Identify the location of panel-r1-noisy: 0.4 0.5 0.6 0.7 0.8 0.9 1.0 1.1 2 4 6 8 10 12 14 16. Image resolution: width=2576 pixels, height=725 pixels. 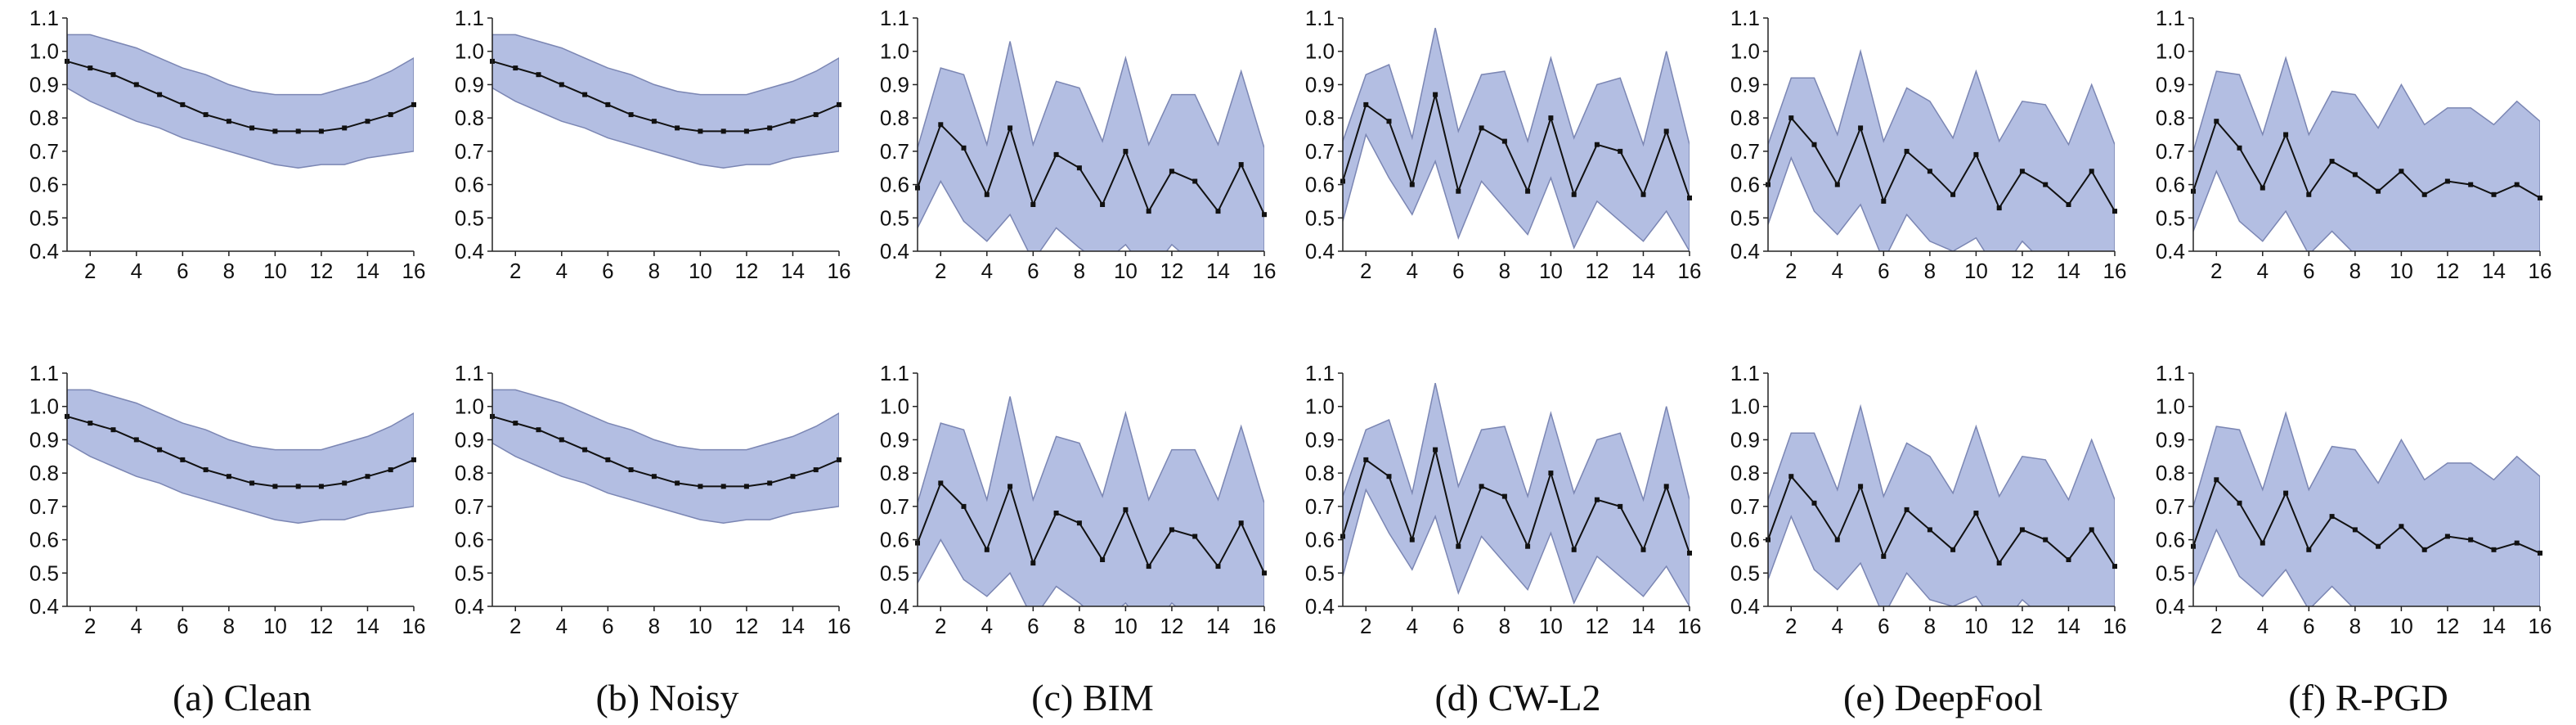
(653, 144).